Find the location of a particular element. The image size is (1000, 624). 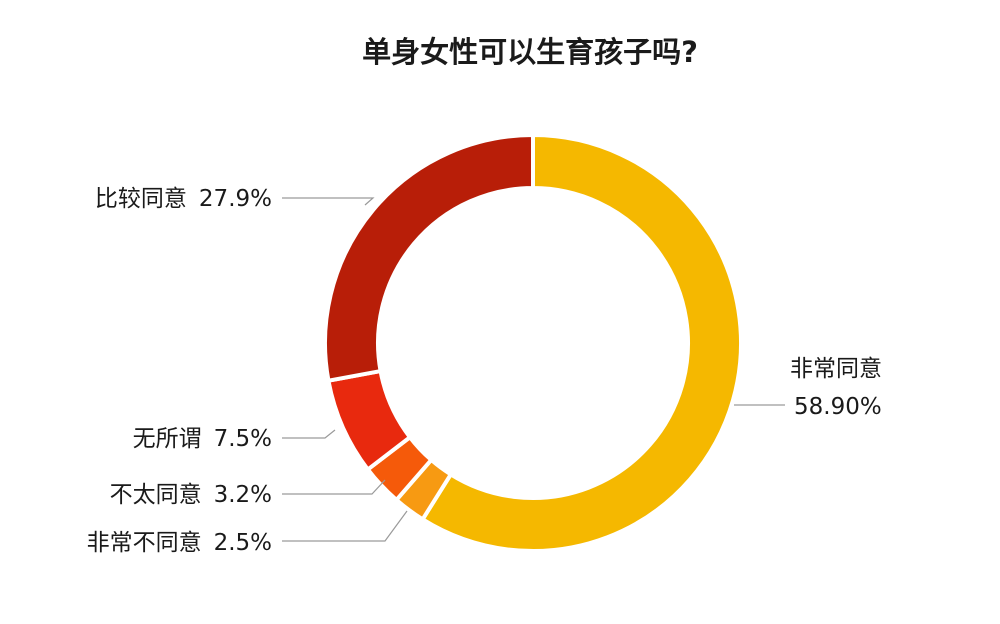

slice-label-strongly-disagree-value: 2.5% is located at coordinates (243, 543).